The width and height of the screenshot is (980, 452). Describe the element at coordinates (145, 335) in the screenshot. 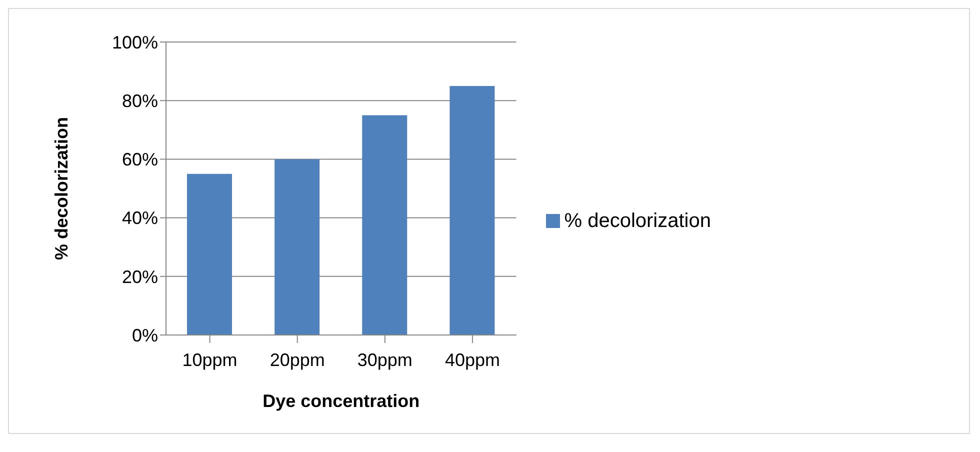

I see `y-tick-label: 0%` at that location.